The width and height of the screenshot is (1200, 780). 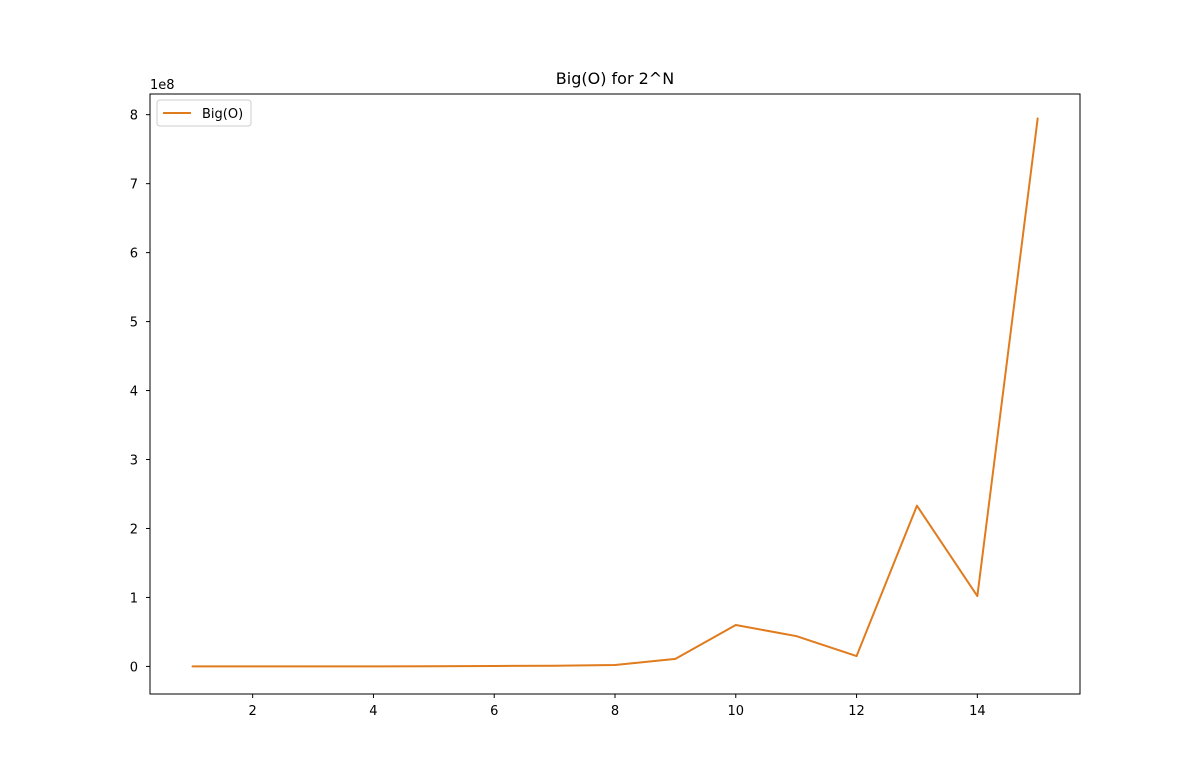 I want to click on x-axis: 2 4 6 8 10 12 14, so click(x=617, y=706).